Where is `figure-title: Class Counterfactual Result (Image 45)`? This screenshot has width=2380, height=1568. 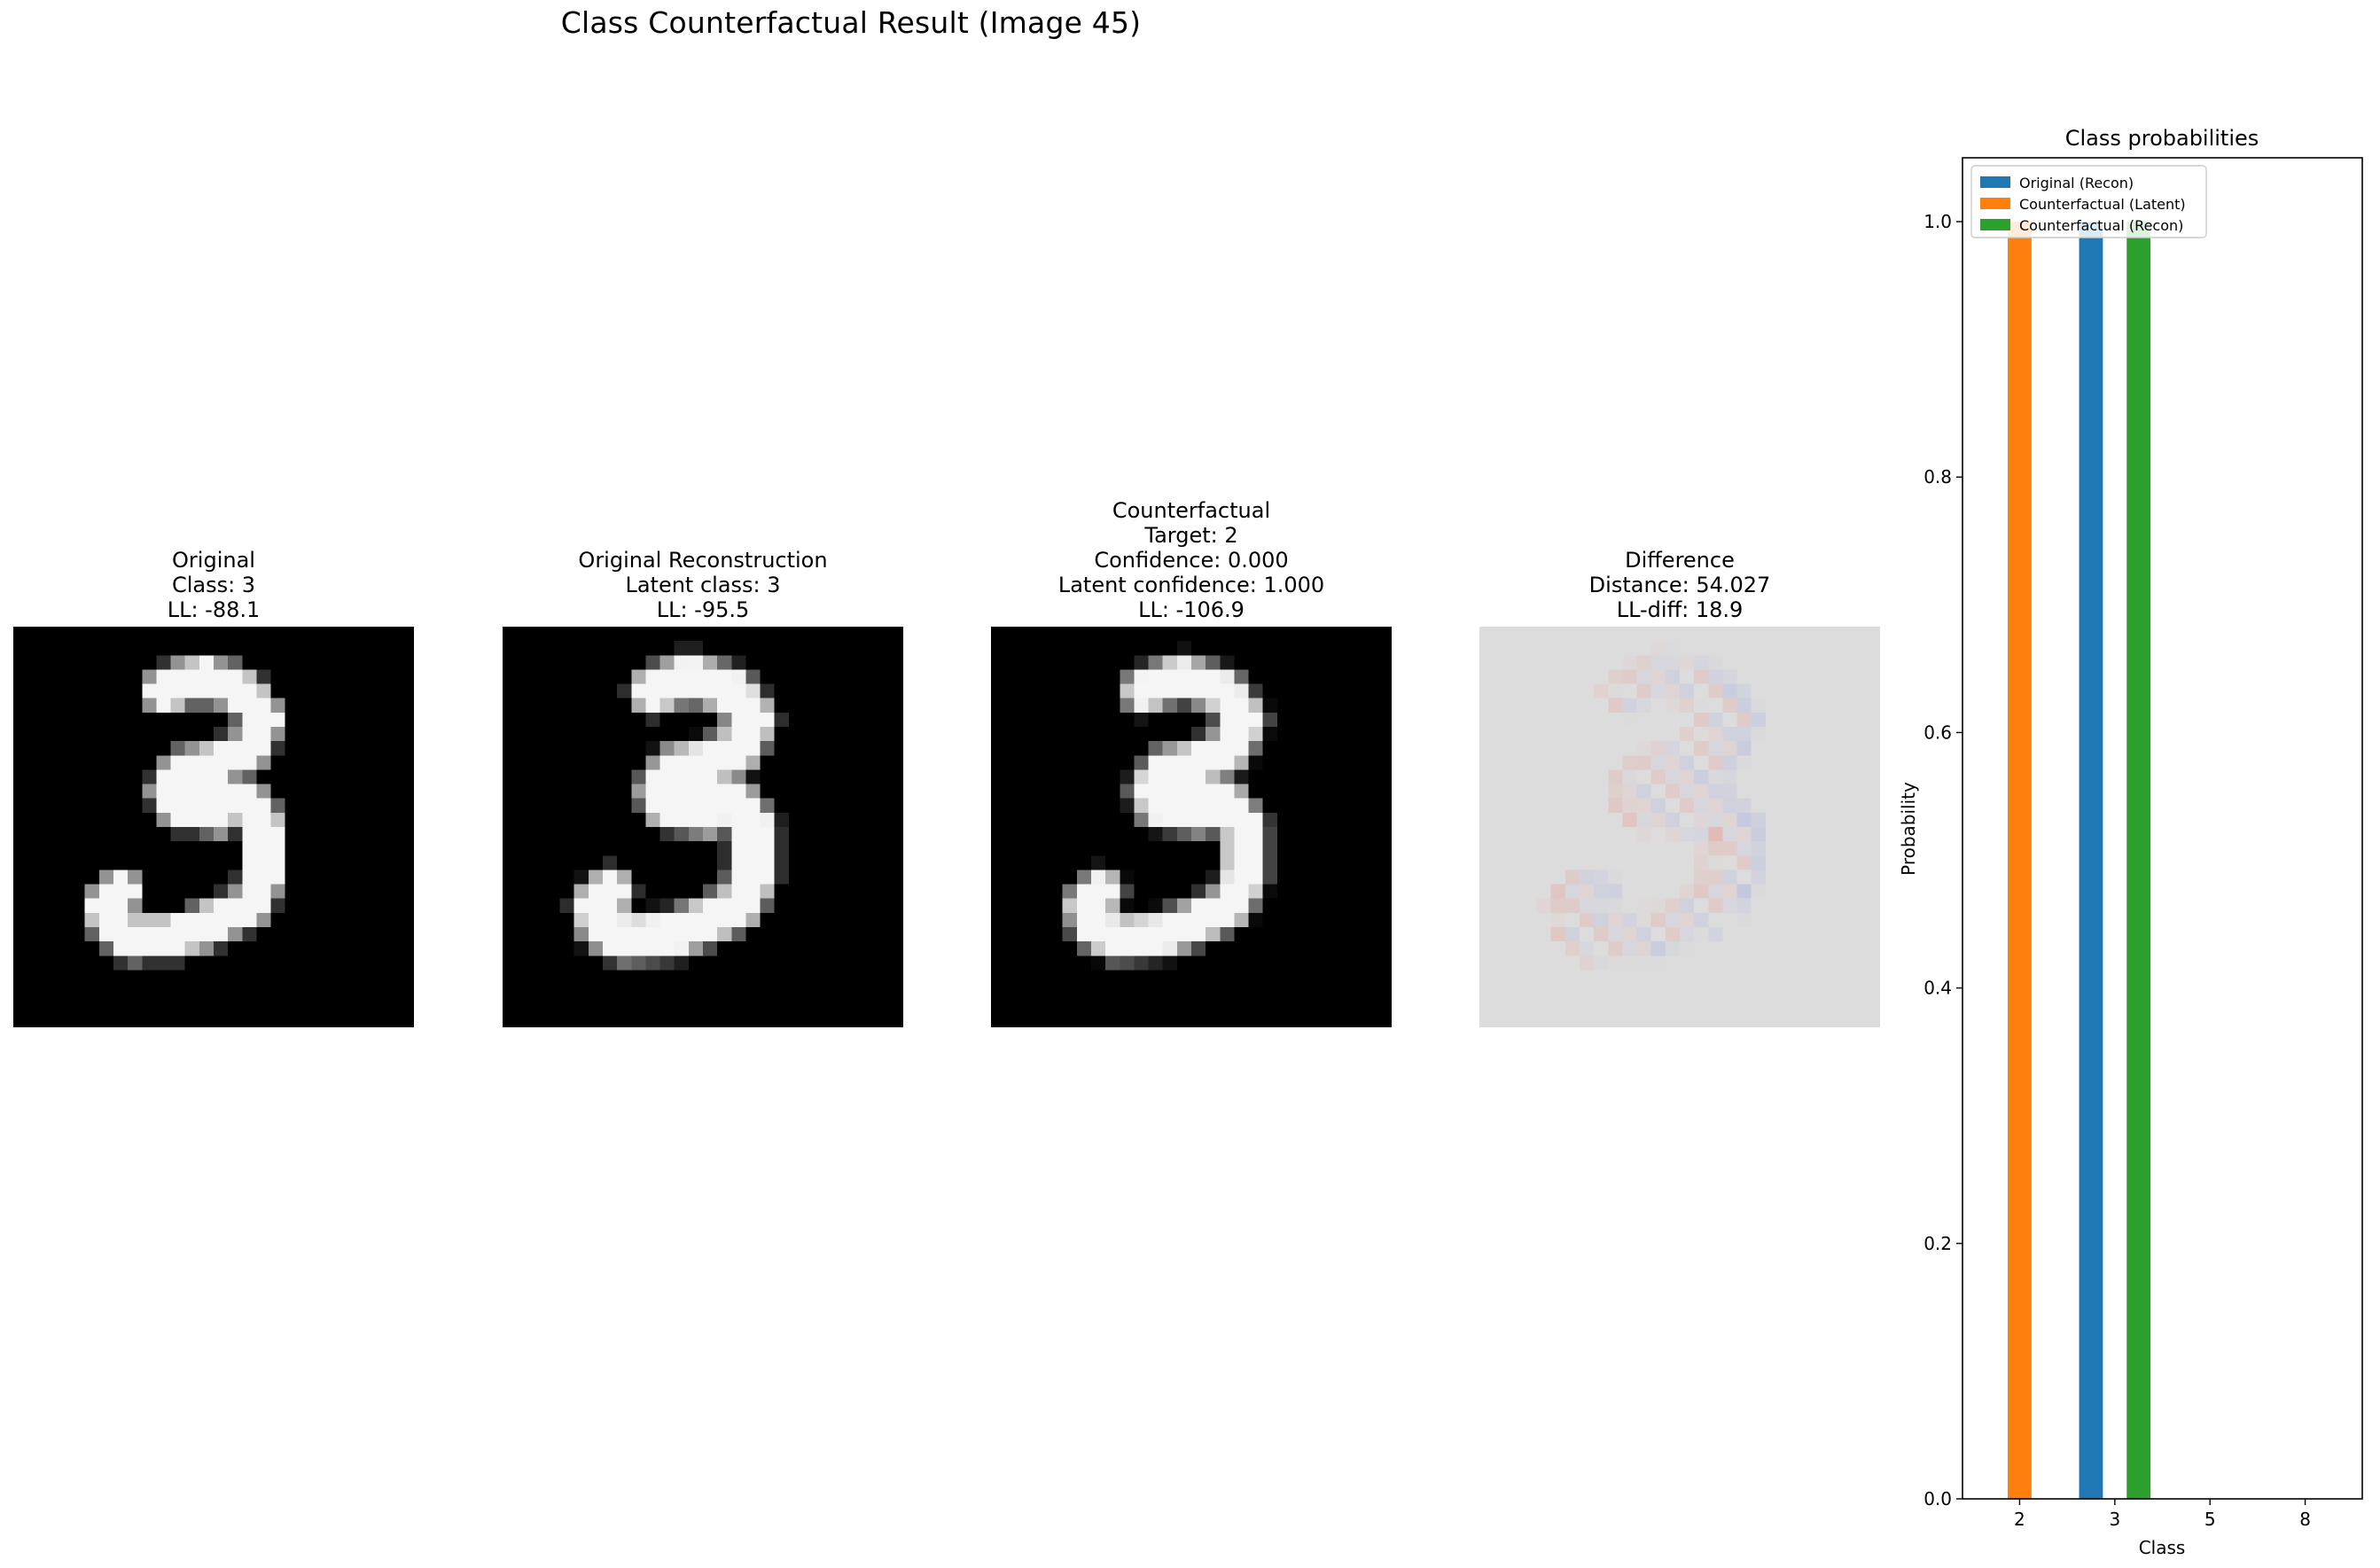
figure-title: Class Counterfactual Result (Image 45) is located at coordinates (851, 22).